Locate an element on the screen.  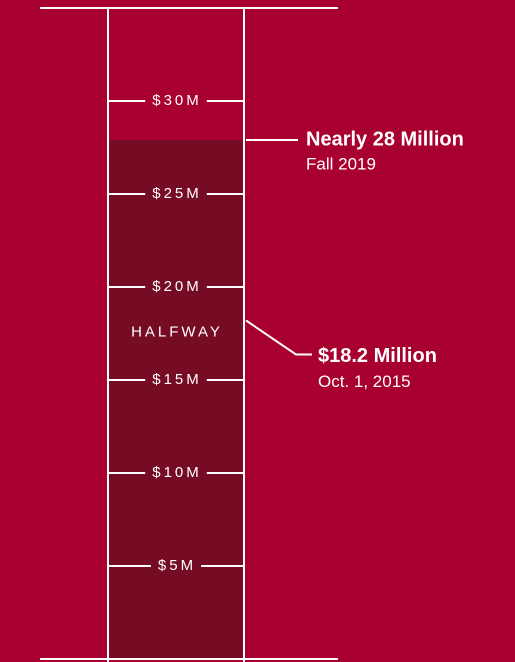
leader-line is located at coordinates (278, 337).